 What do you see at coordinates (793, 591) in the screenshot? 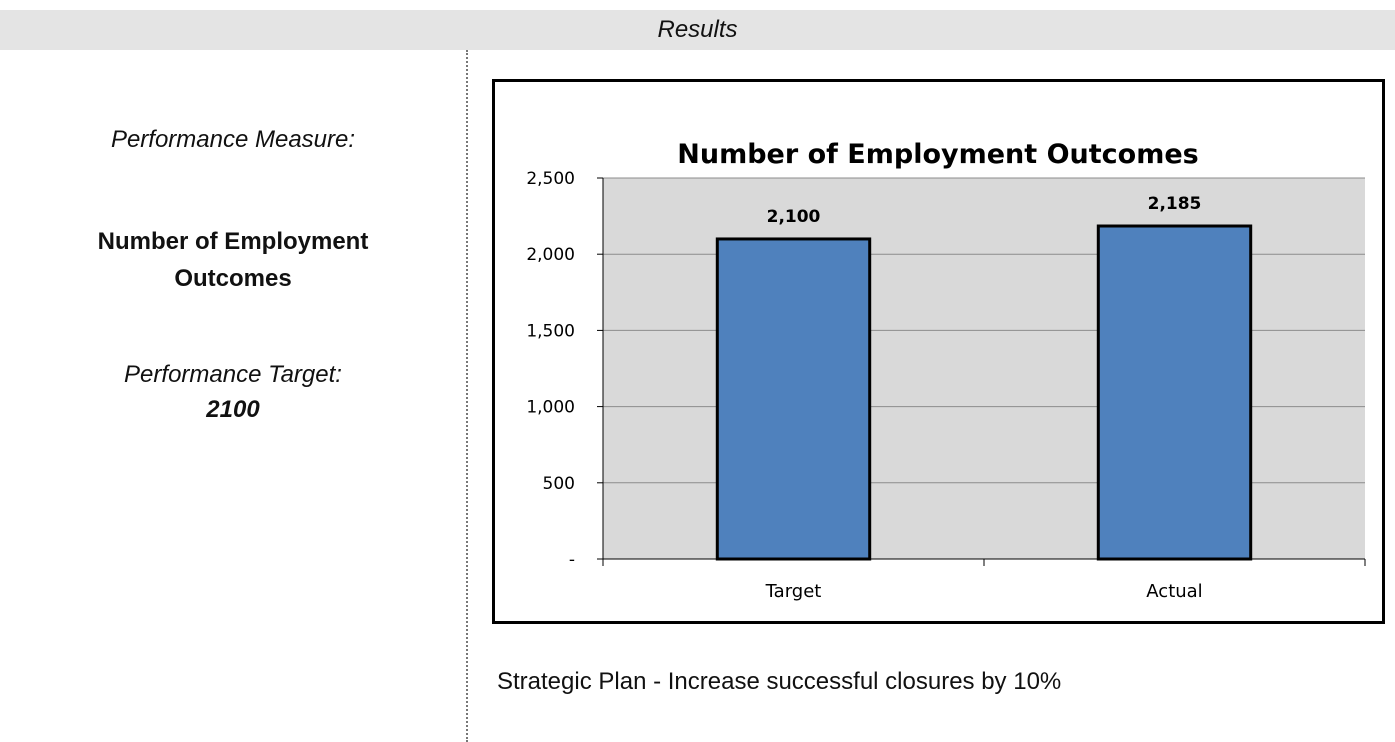
I see `x-category-label: Target` at bounding box center [793, 591].